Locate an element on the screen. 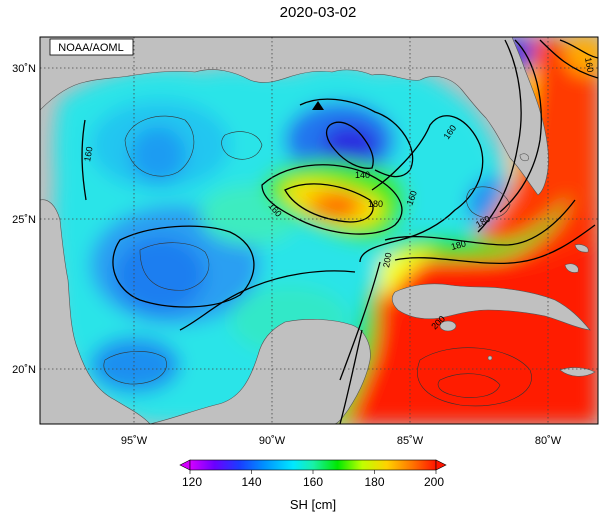 The height and width of the screenshot is (515, 600). colorbar: 120 140 160 180 200 SH [cm] is located at coordinates (313, 485).